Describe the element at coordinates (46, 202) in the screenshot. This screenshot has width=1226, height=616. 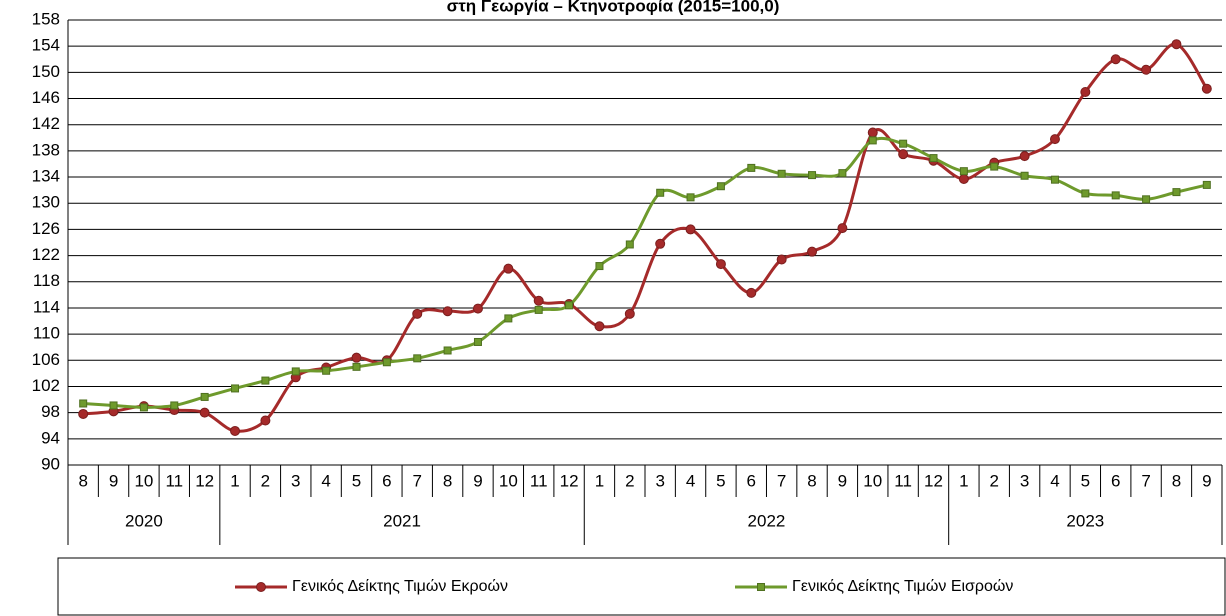
I see `y-tick-label: 130` at that location.